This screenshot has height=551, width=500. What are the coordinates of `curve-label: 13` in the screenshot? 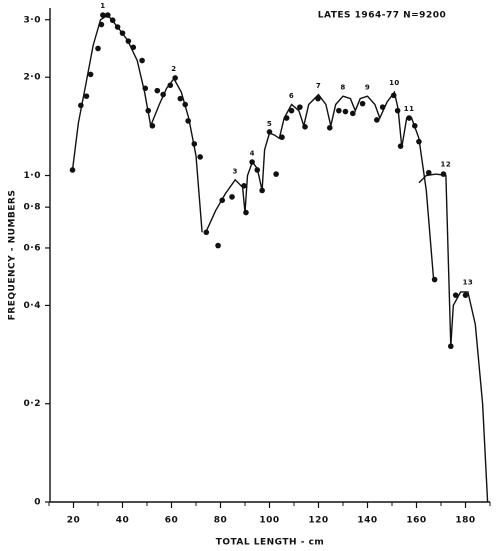 It's located at (468, 283).